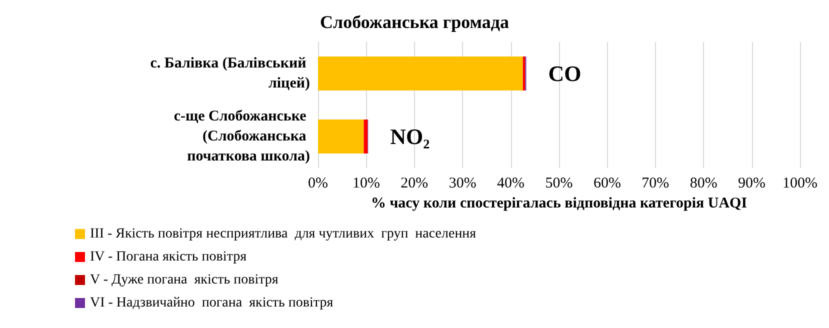  What do you see at coordinates (230, 74) in the screenshot?
I see `y-tick-label: с. Балівка (Балівський ліцей)` at bounding box center [230, 74].